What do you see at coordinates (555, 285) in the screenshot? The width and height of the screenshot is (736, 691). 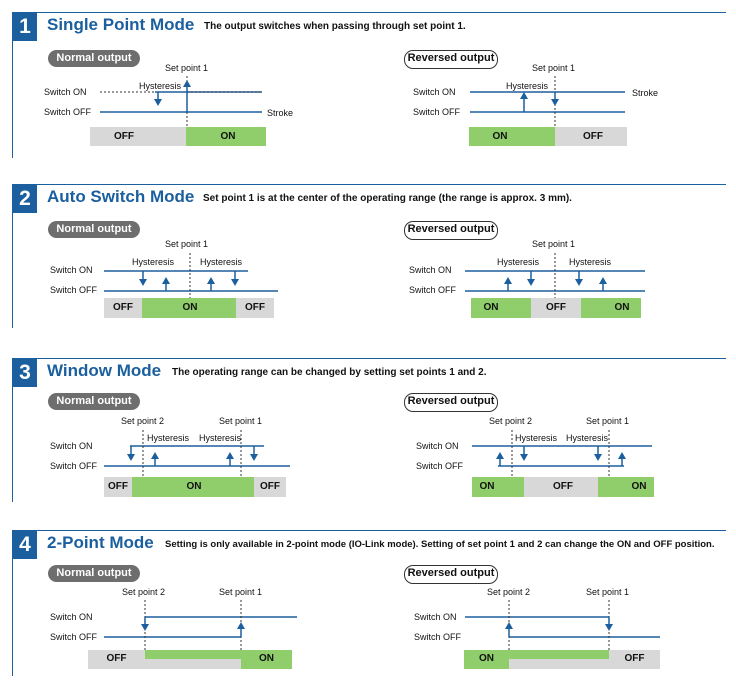 I see `auto-switch-reversed-diagram` at bounding box center [555, 285].